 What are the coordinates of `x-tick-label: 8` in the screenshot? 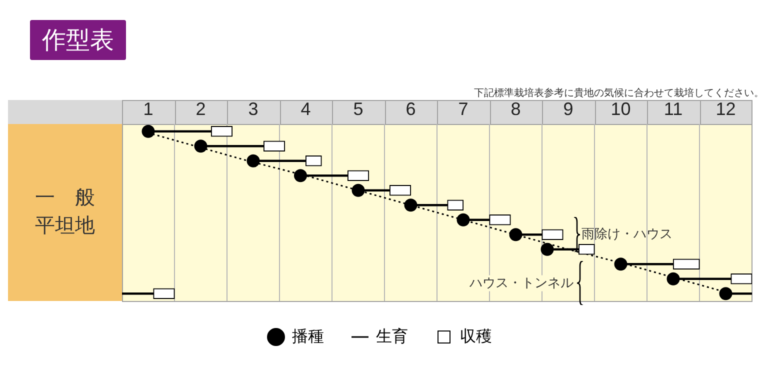 It's located at (515, 109).